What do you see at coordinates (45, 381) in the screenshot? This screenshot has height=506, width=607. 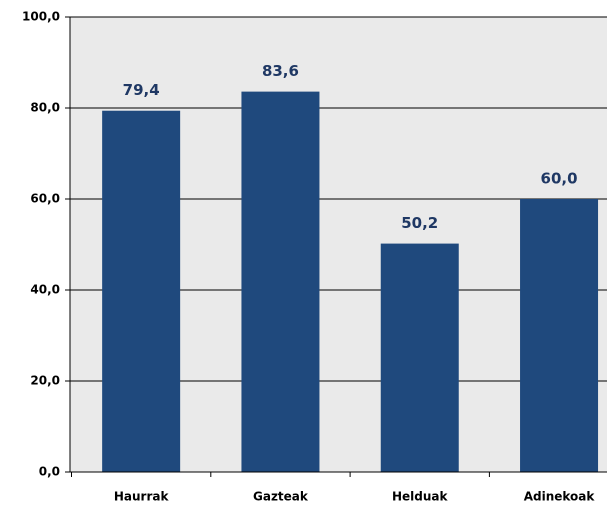 I see `y-tick-label: 20,0` at bounding box center [45, 381].